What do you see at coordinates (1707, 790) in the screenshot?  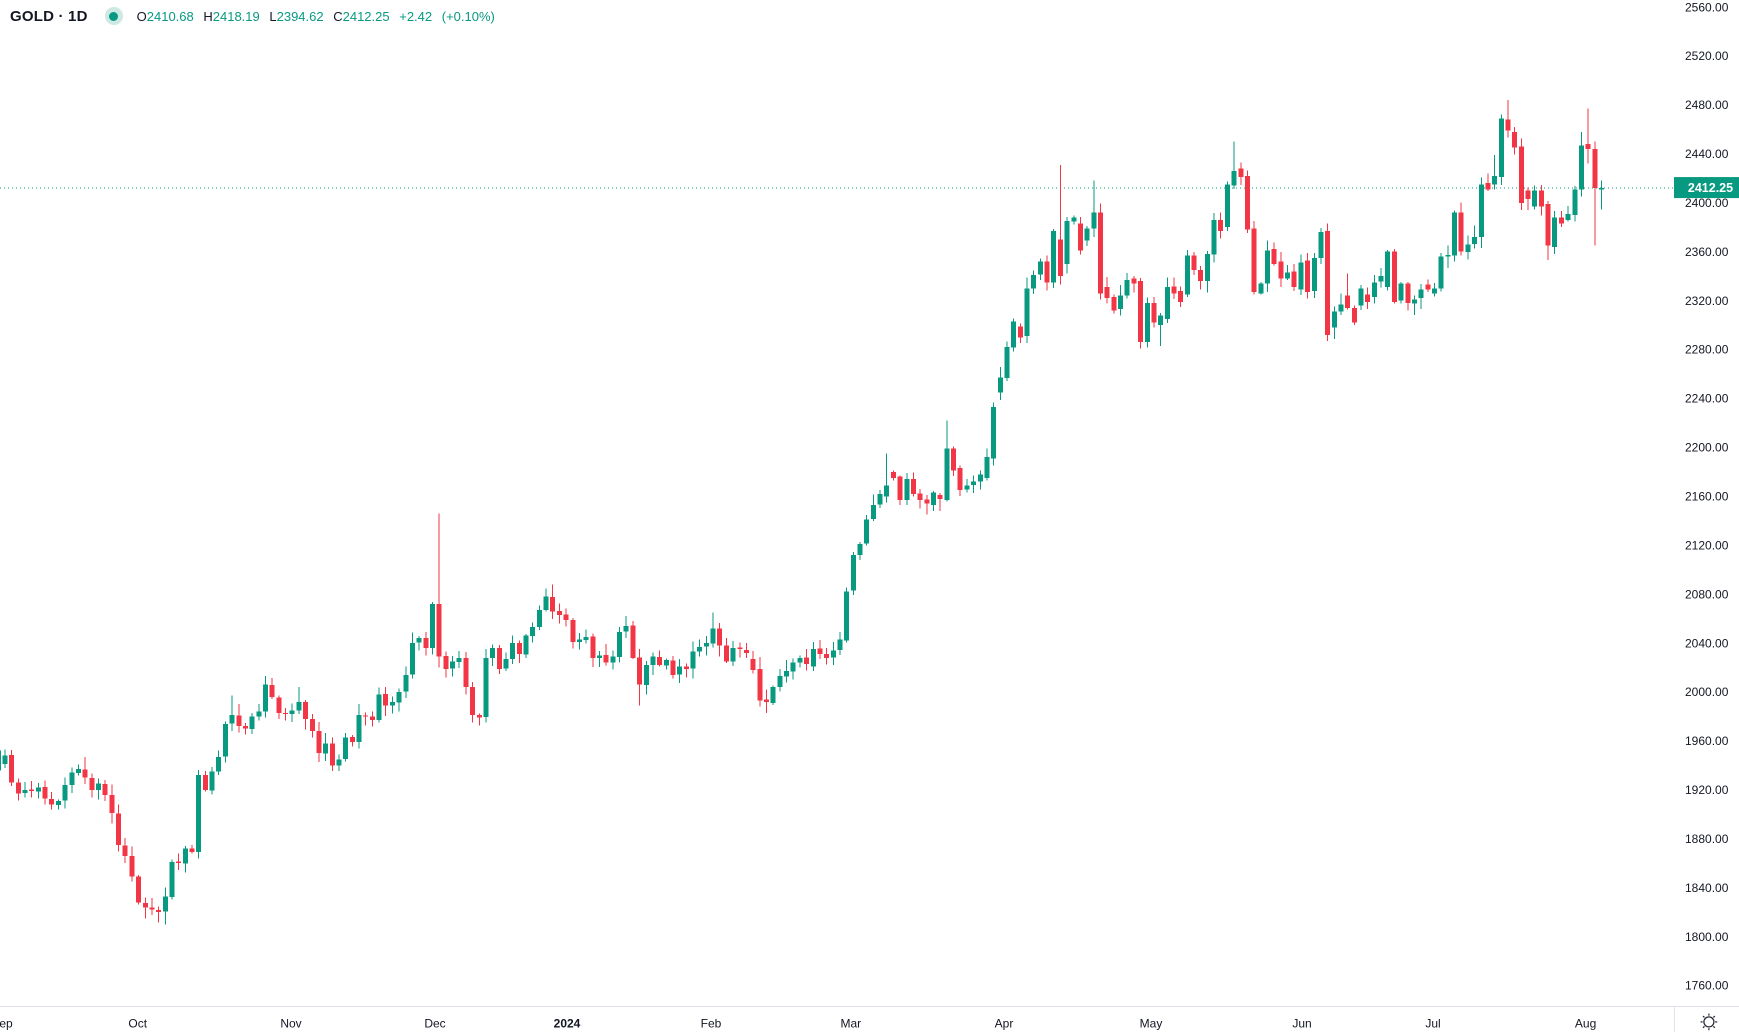 I see `svg-text: 1920.00` at bounding box center [1707, 790].